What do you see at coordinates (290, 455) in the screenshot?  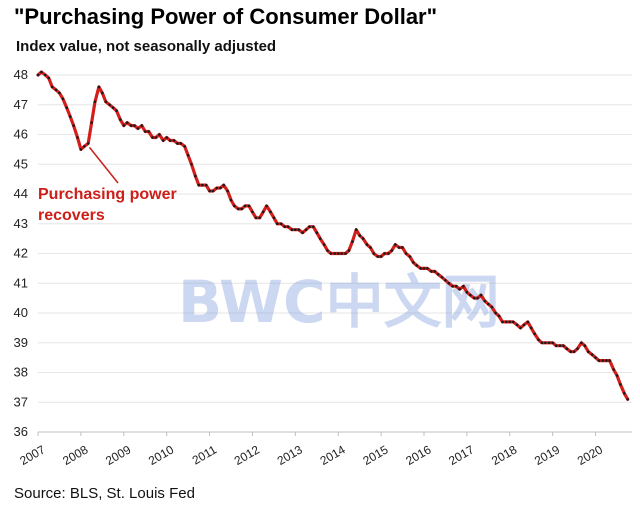 I see `x-tick-label: 2013` at bounding box center [290, 455].